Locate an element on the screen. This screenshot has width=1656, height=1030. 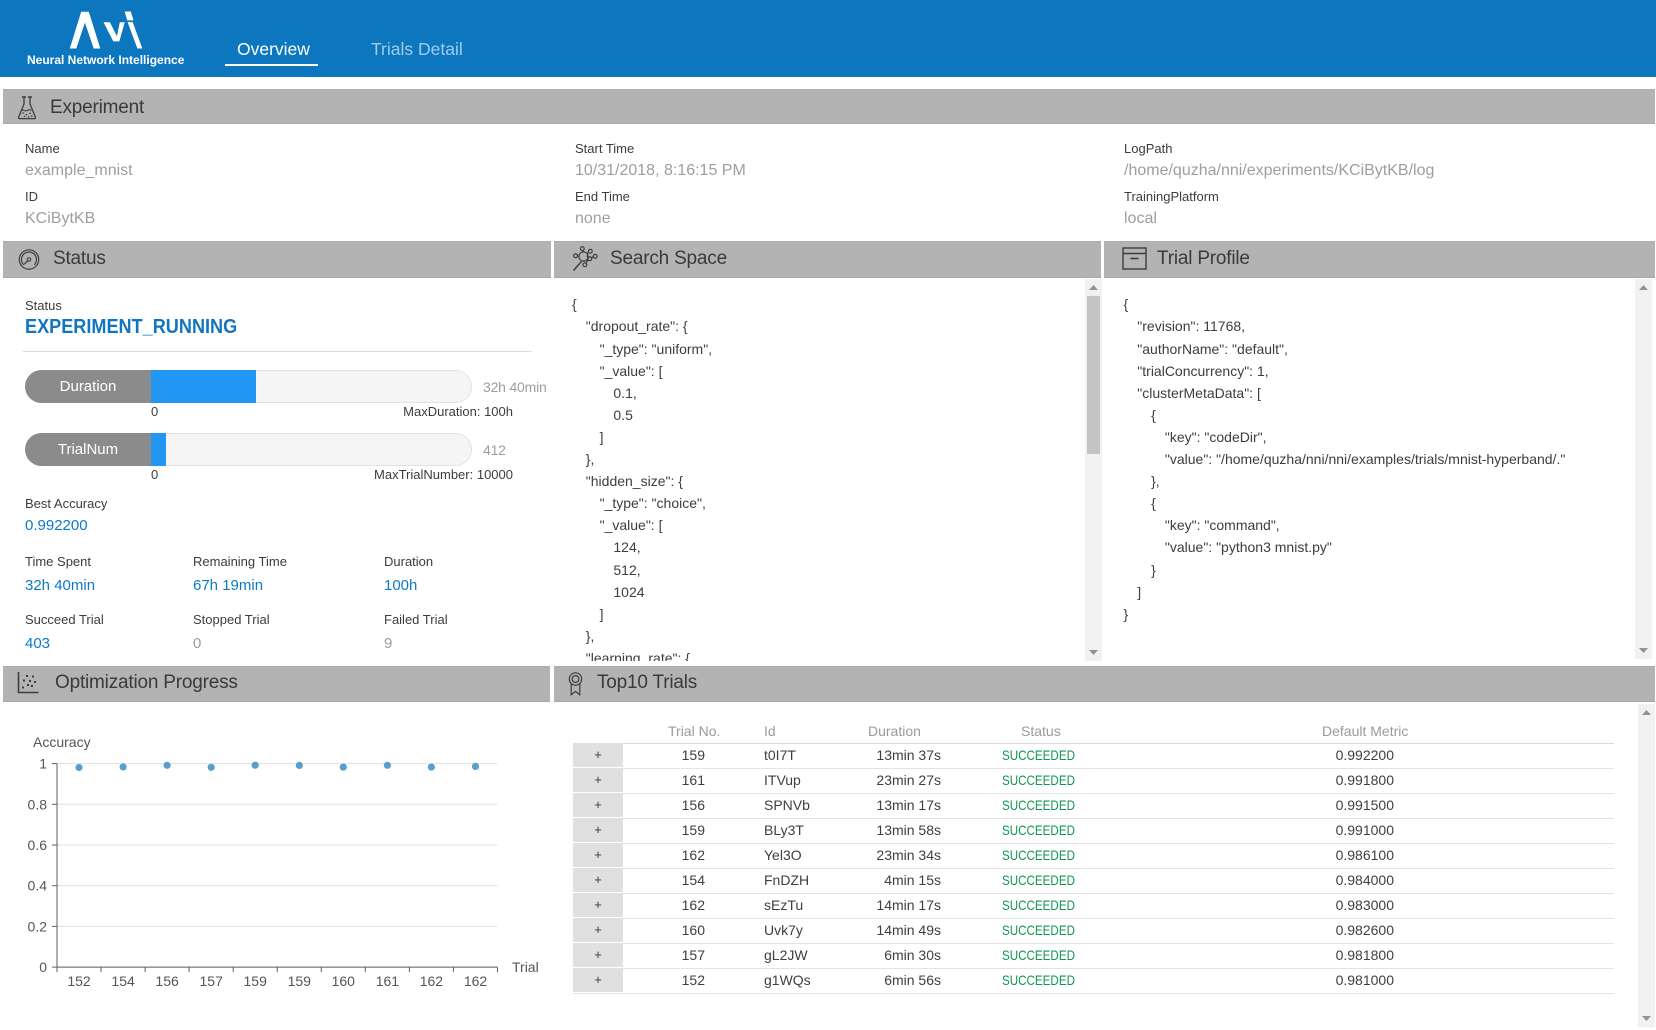
svg-text: 160 is located at coordinates (344, 981).